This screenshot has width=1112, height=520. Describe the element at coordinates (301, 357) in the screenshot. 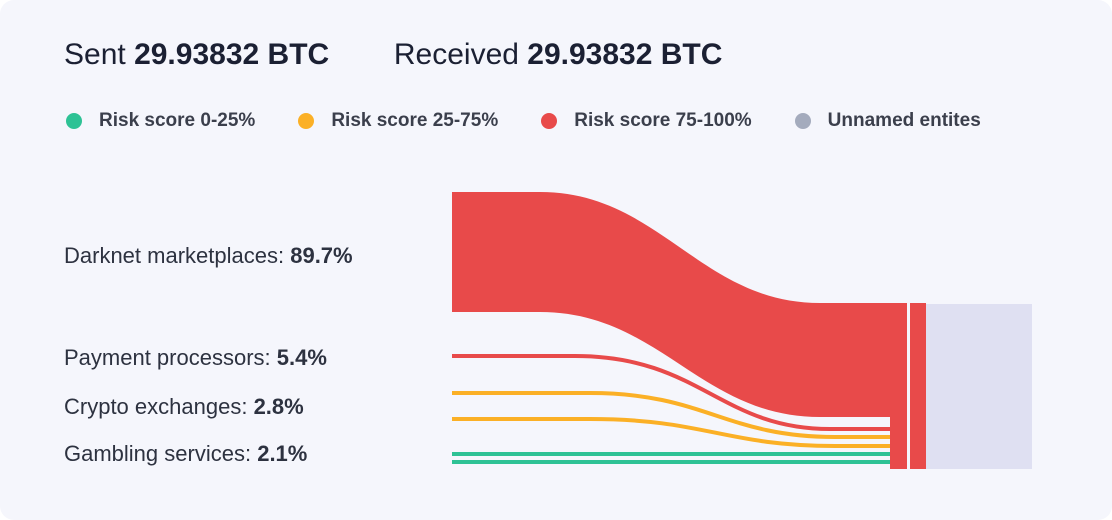

I see `category-value-payment: 5.4%` at that location.